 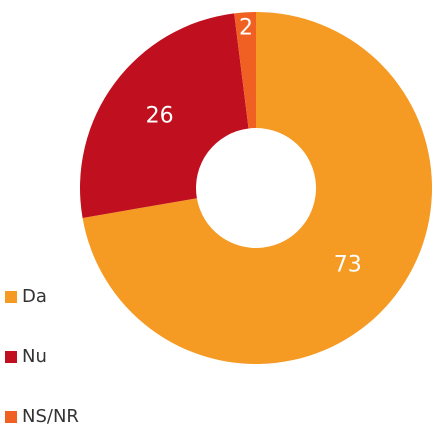 I want to click on legend-label: Da, so click(x=34, y=296).